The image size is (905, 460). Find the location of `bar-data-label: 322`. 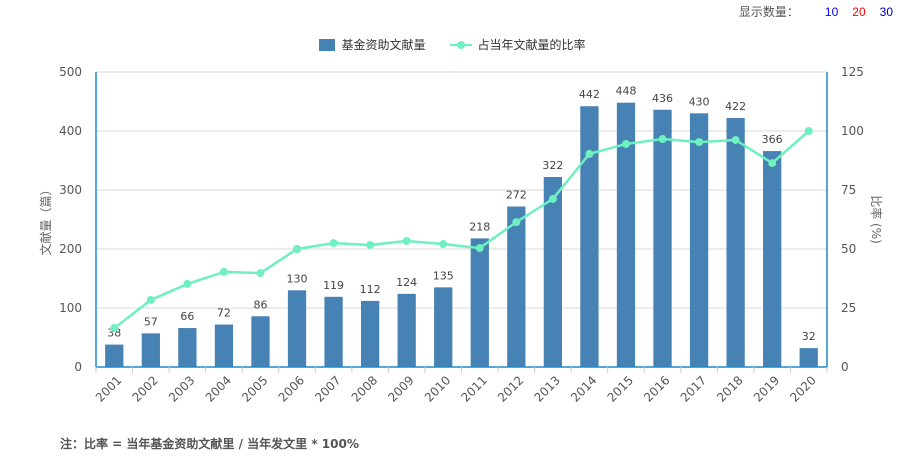

bar-data-label: 322 is located at coordinates (552, 165).